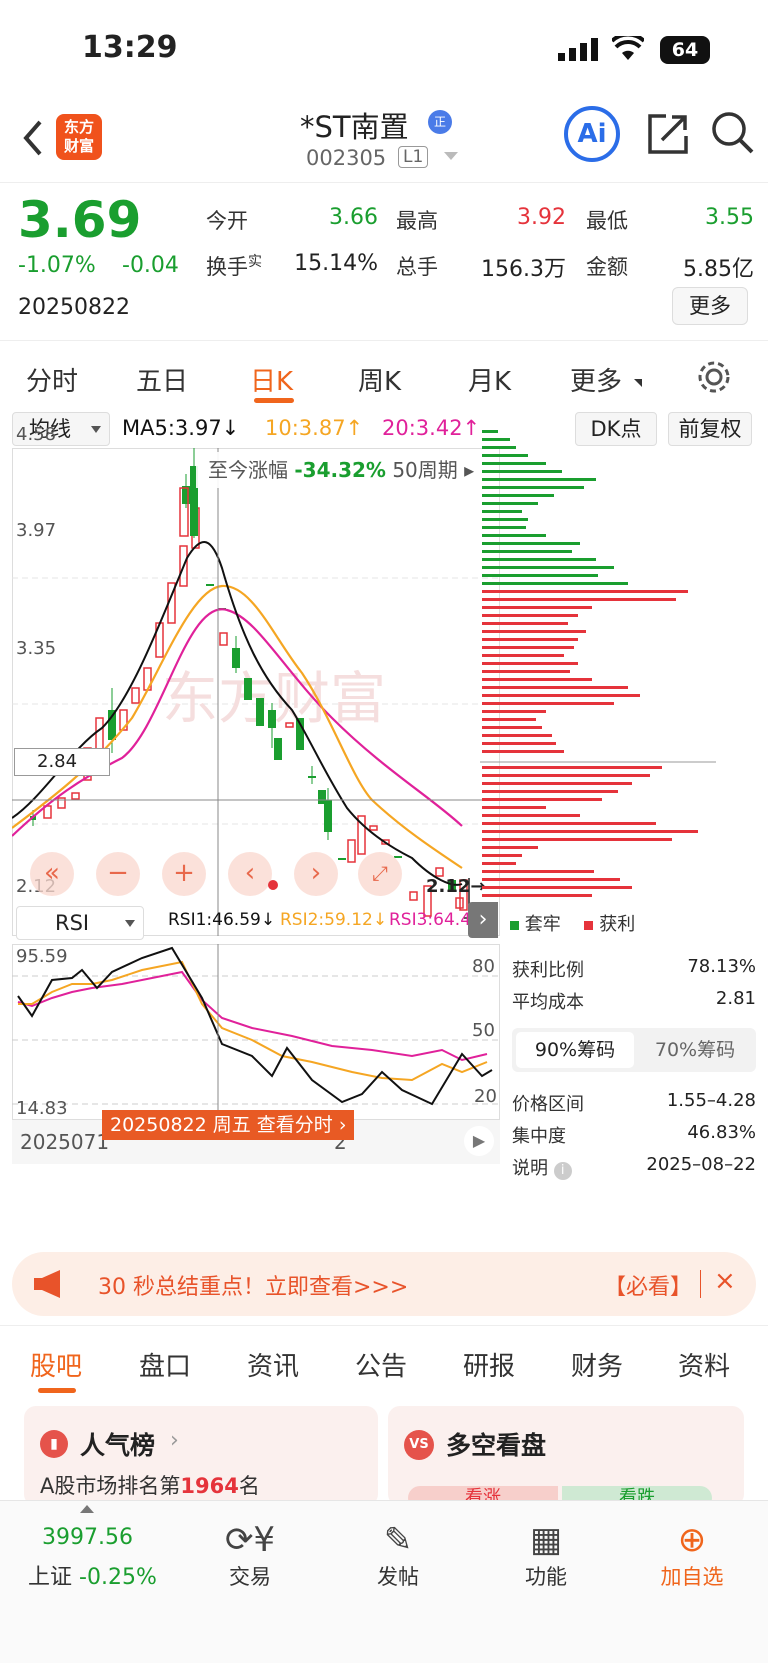 This screenshot has width=768, height=1663. Describe the element at coordinates (181, 428) in the screenshot. I see `ma5-value: MA5:3.97↓` at that location.